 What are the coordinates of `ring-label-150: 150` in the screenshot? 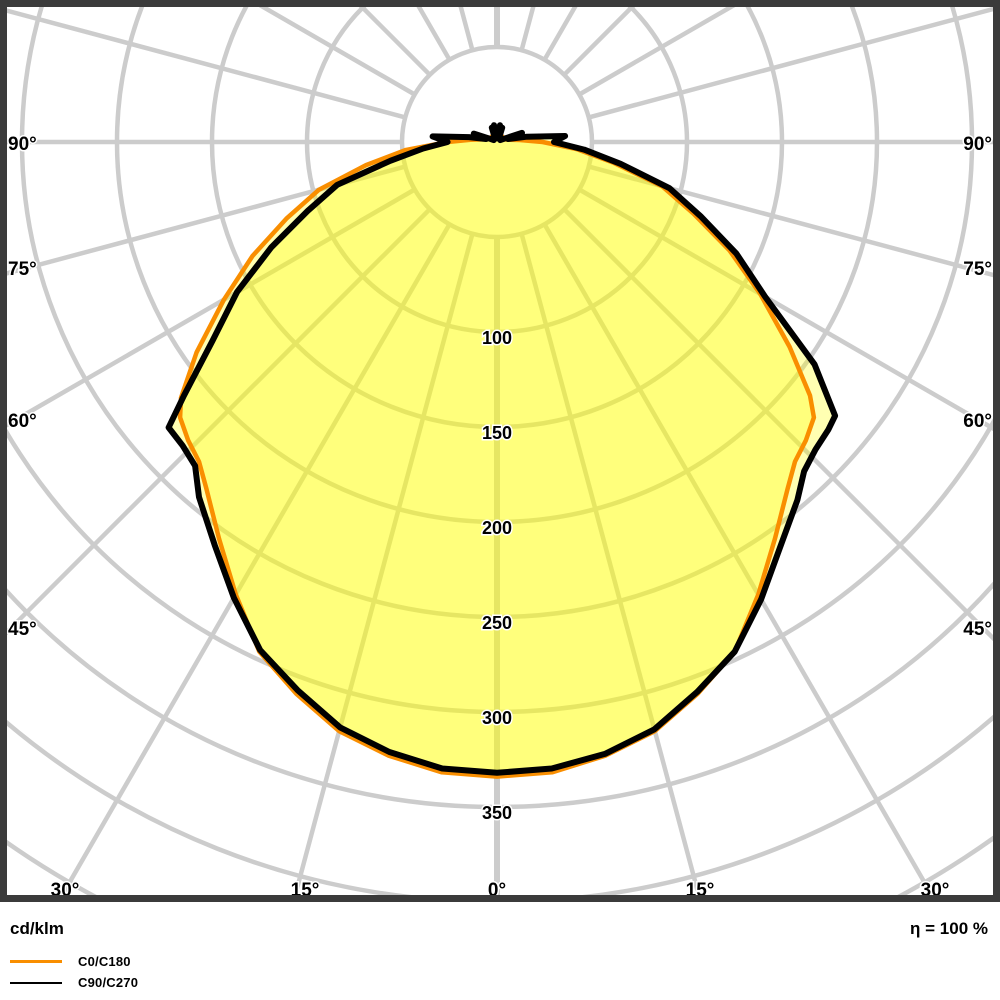 It's located at (497, 433).